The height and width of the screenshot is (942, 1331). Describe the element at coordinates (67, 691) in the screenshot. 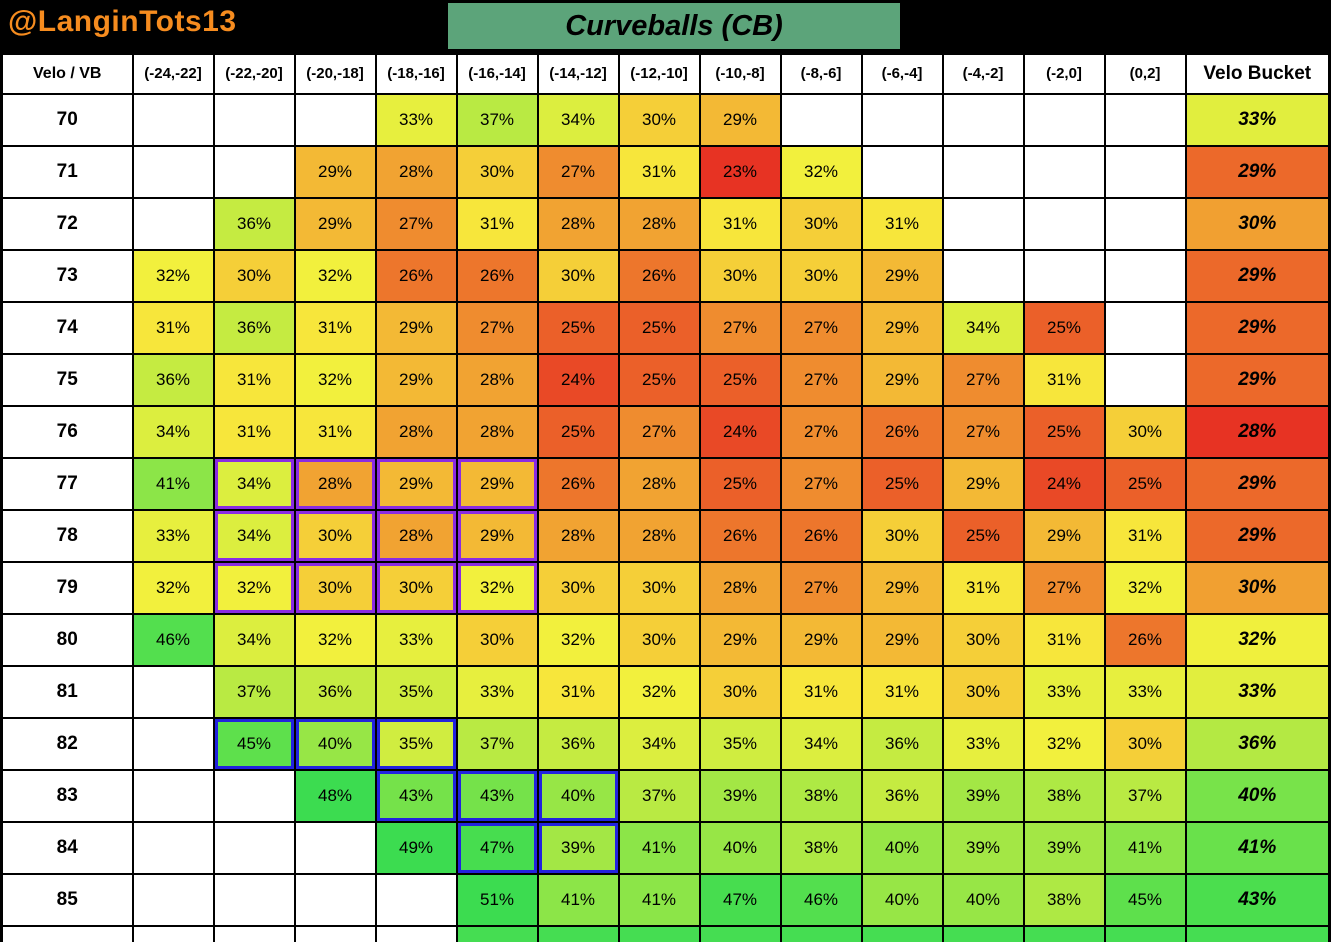

I see `velo-row-label: 81` at that location.